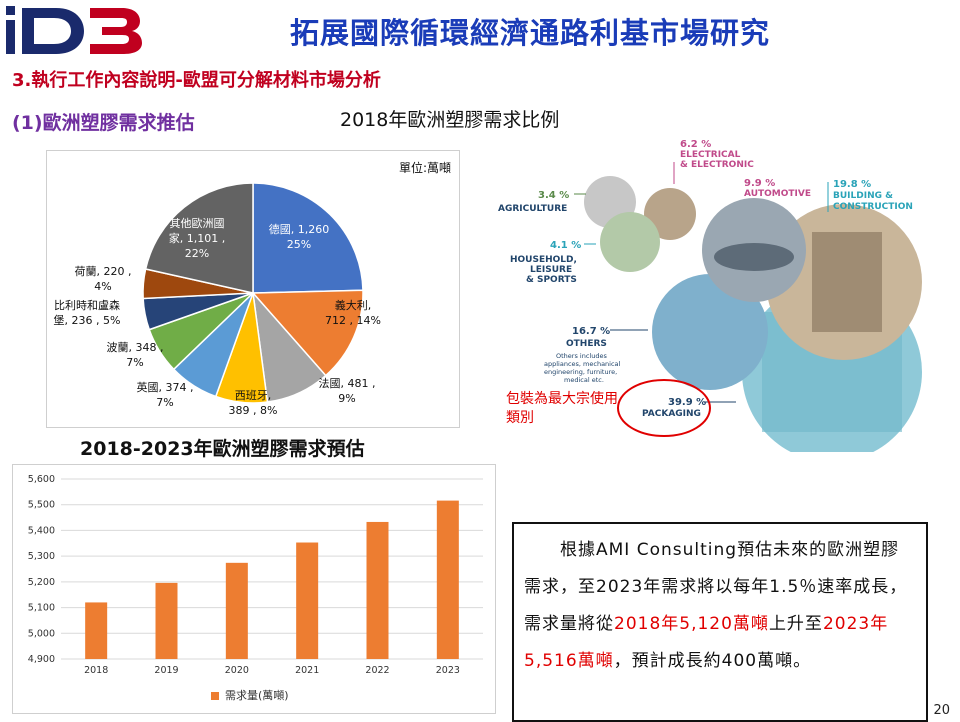 The width and height of the screenshot is (960, 722). What do you see at coordinates (551, 270) in the screenshot?
I see `ig-household-label-2: LEISURE` at bounding box center [551, 270].